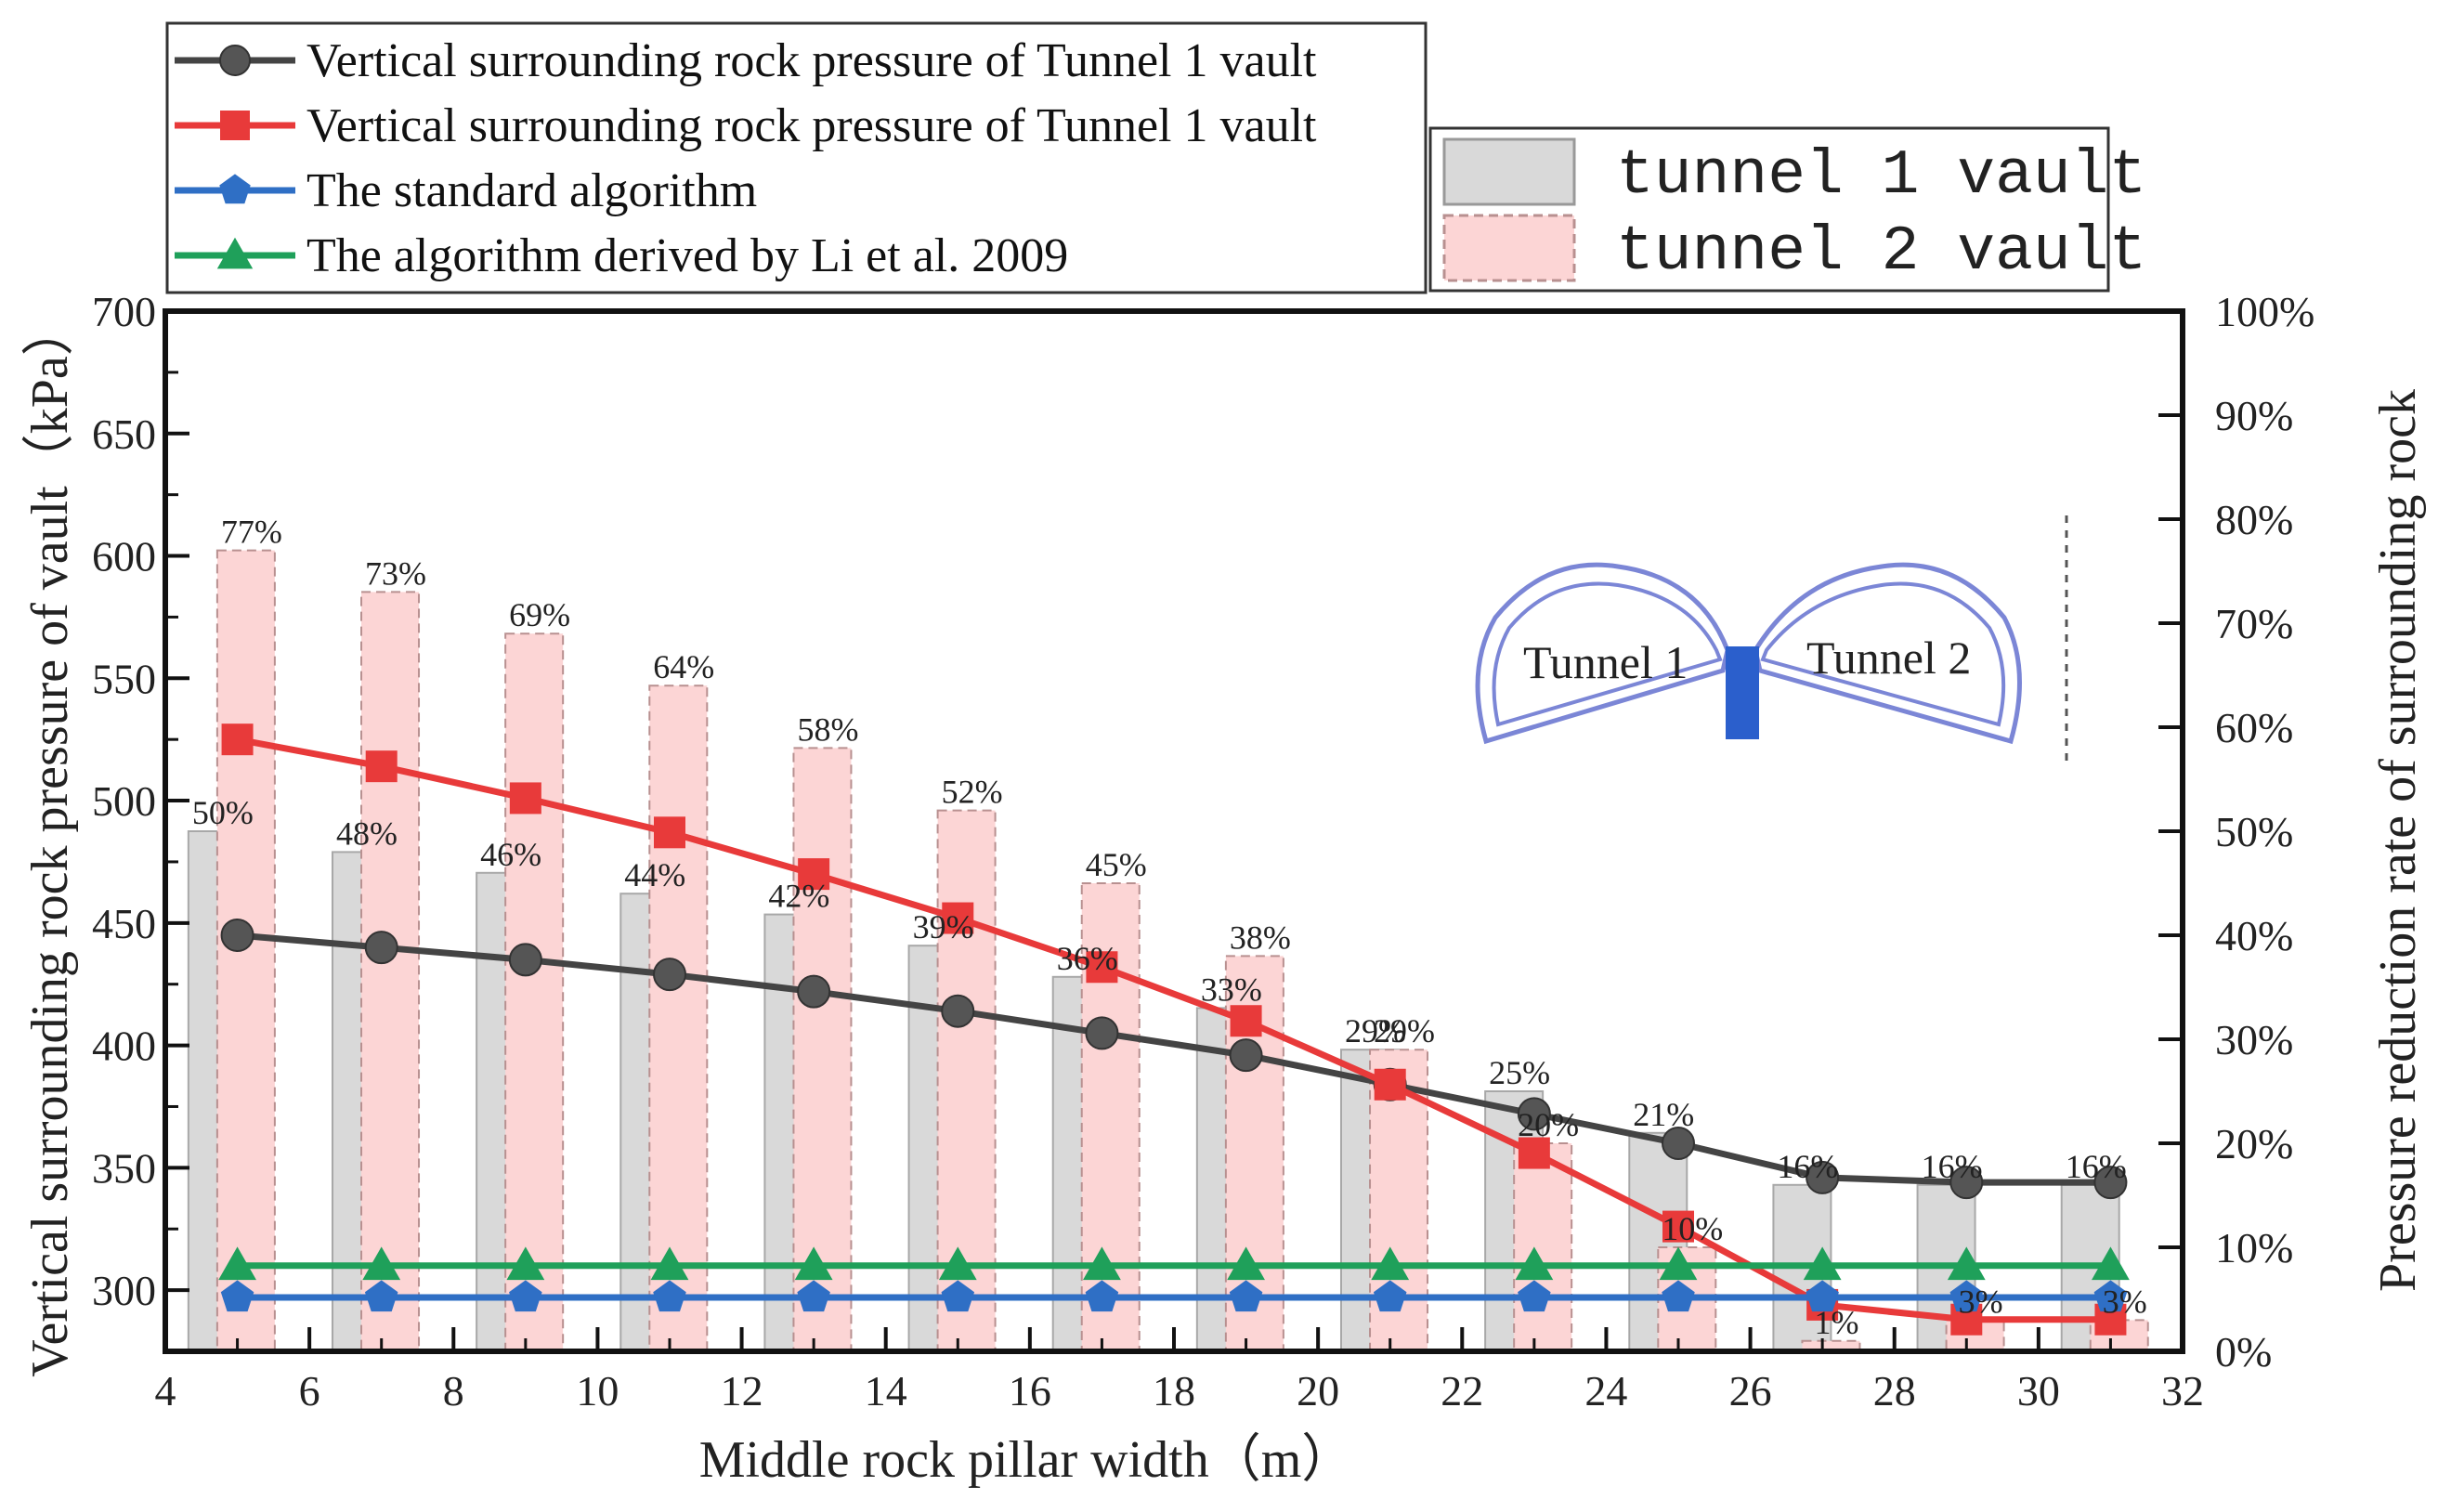 The height and width of the screenshot is (1512, 2438). What do you see at coordinates (165, 1391) in the screenshot?
I see `x-tick-label-4: 4` at bounding box center [165, 1391].